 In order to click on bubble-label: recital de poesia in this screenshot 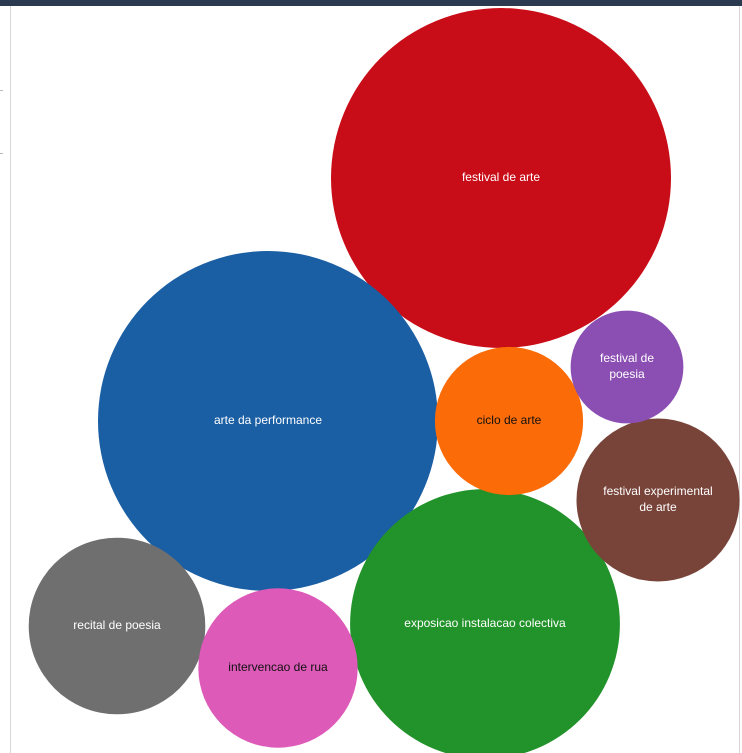, I will do `click(117, 625)`.